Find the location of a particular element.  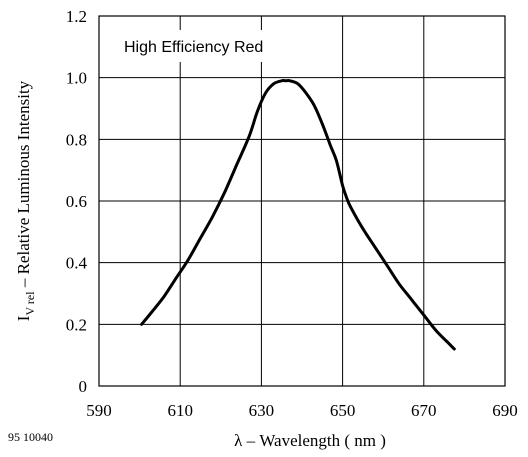

x-tick-label: 610 is located at coordinates (180, 410).